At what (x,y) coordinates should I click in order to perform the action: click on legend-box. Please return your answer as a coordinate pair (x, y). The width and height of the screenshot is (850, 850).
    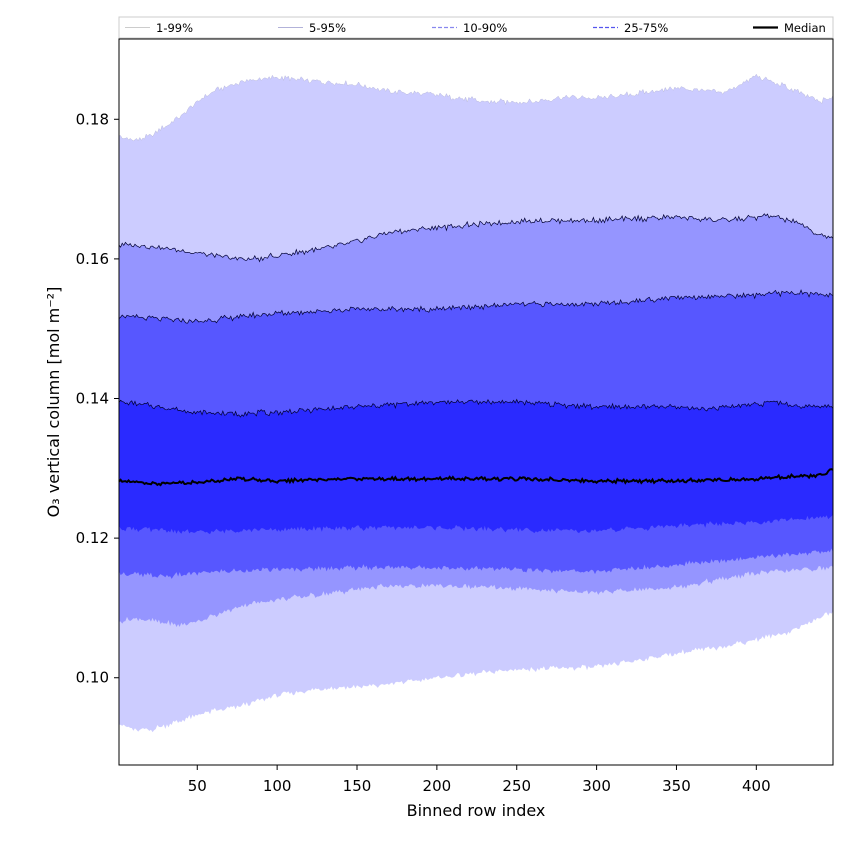
    Looking at the image, I should click on (476, 27).